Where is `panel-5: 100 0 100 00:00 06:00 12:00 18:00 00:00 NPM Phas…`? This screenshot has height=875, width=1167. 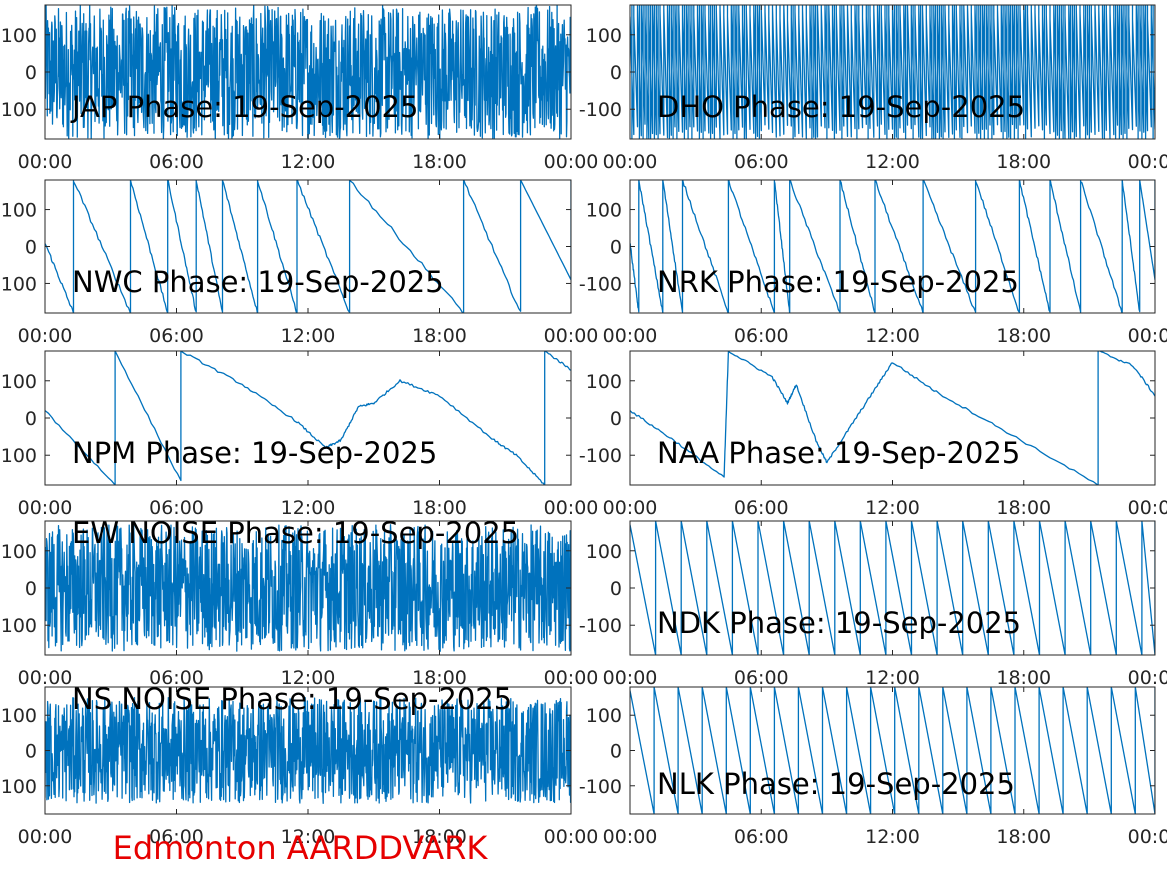 panel-5: 100 0 100 00:00 06:00 12:00 18:00 00:00 NPM Phas… is located at coordinates (300, 434).